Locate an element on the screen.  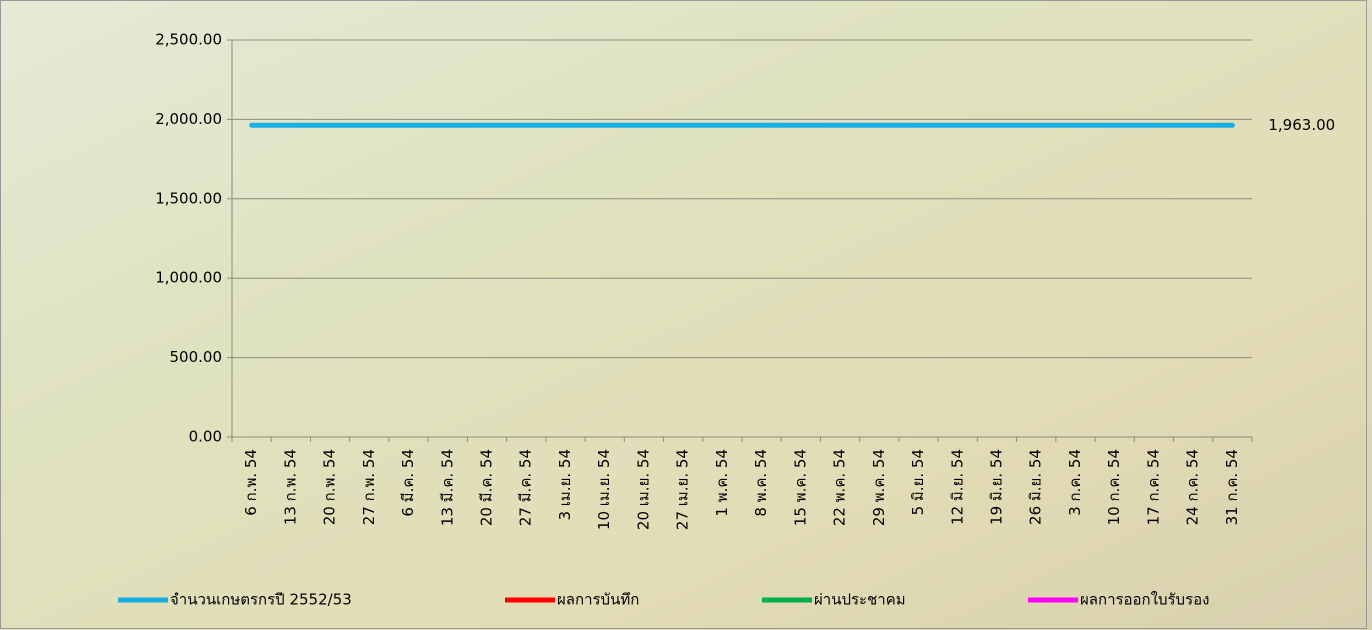
x-tick-label: 13 มี.ค. 54 is located at coordinates (447, 487).